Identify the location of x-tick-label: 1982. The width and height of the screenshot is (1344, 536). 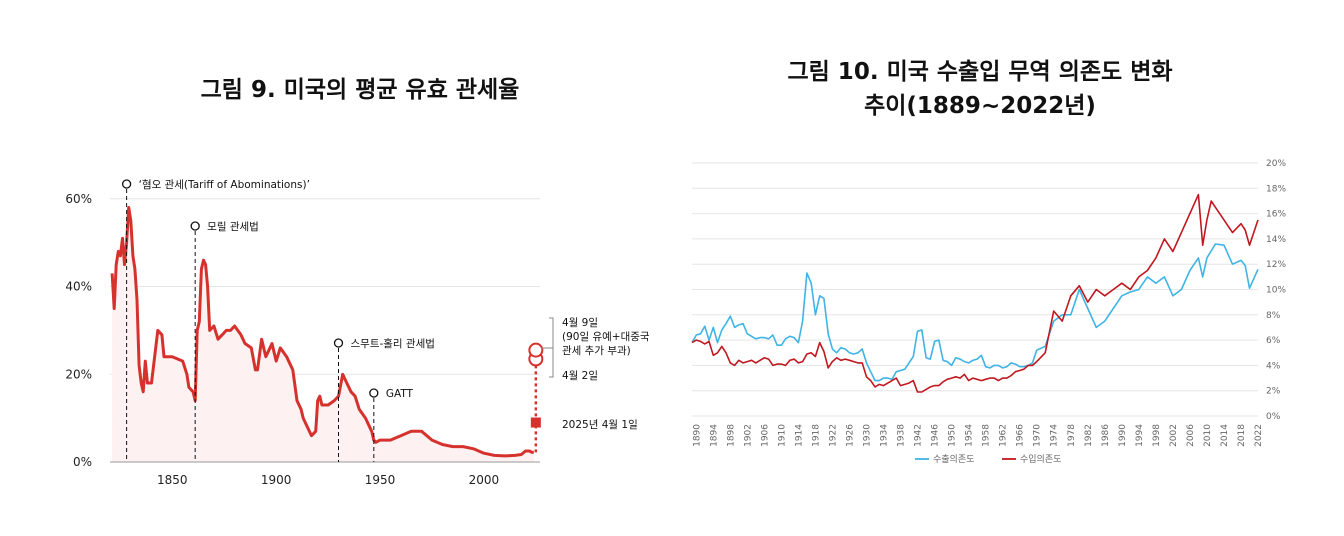
(1089, 435).